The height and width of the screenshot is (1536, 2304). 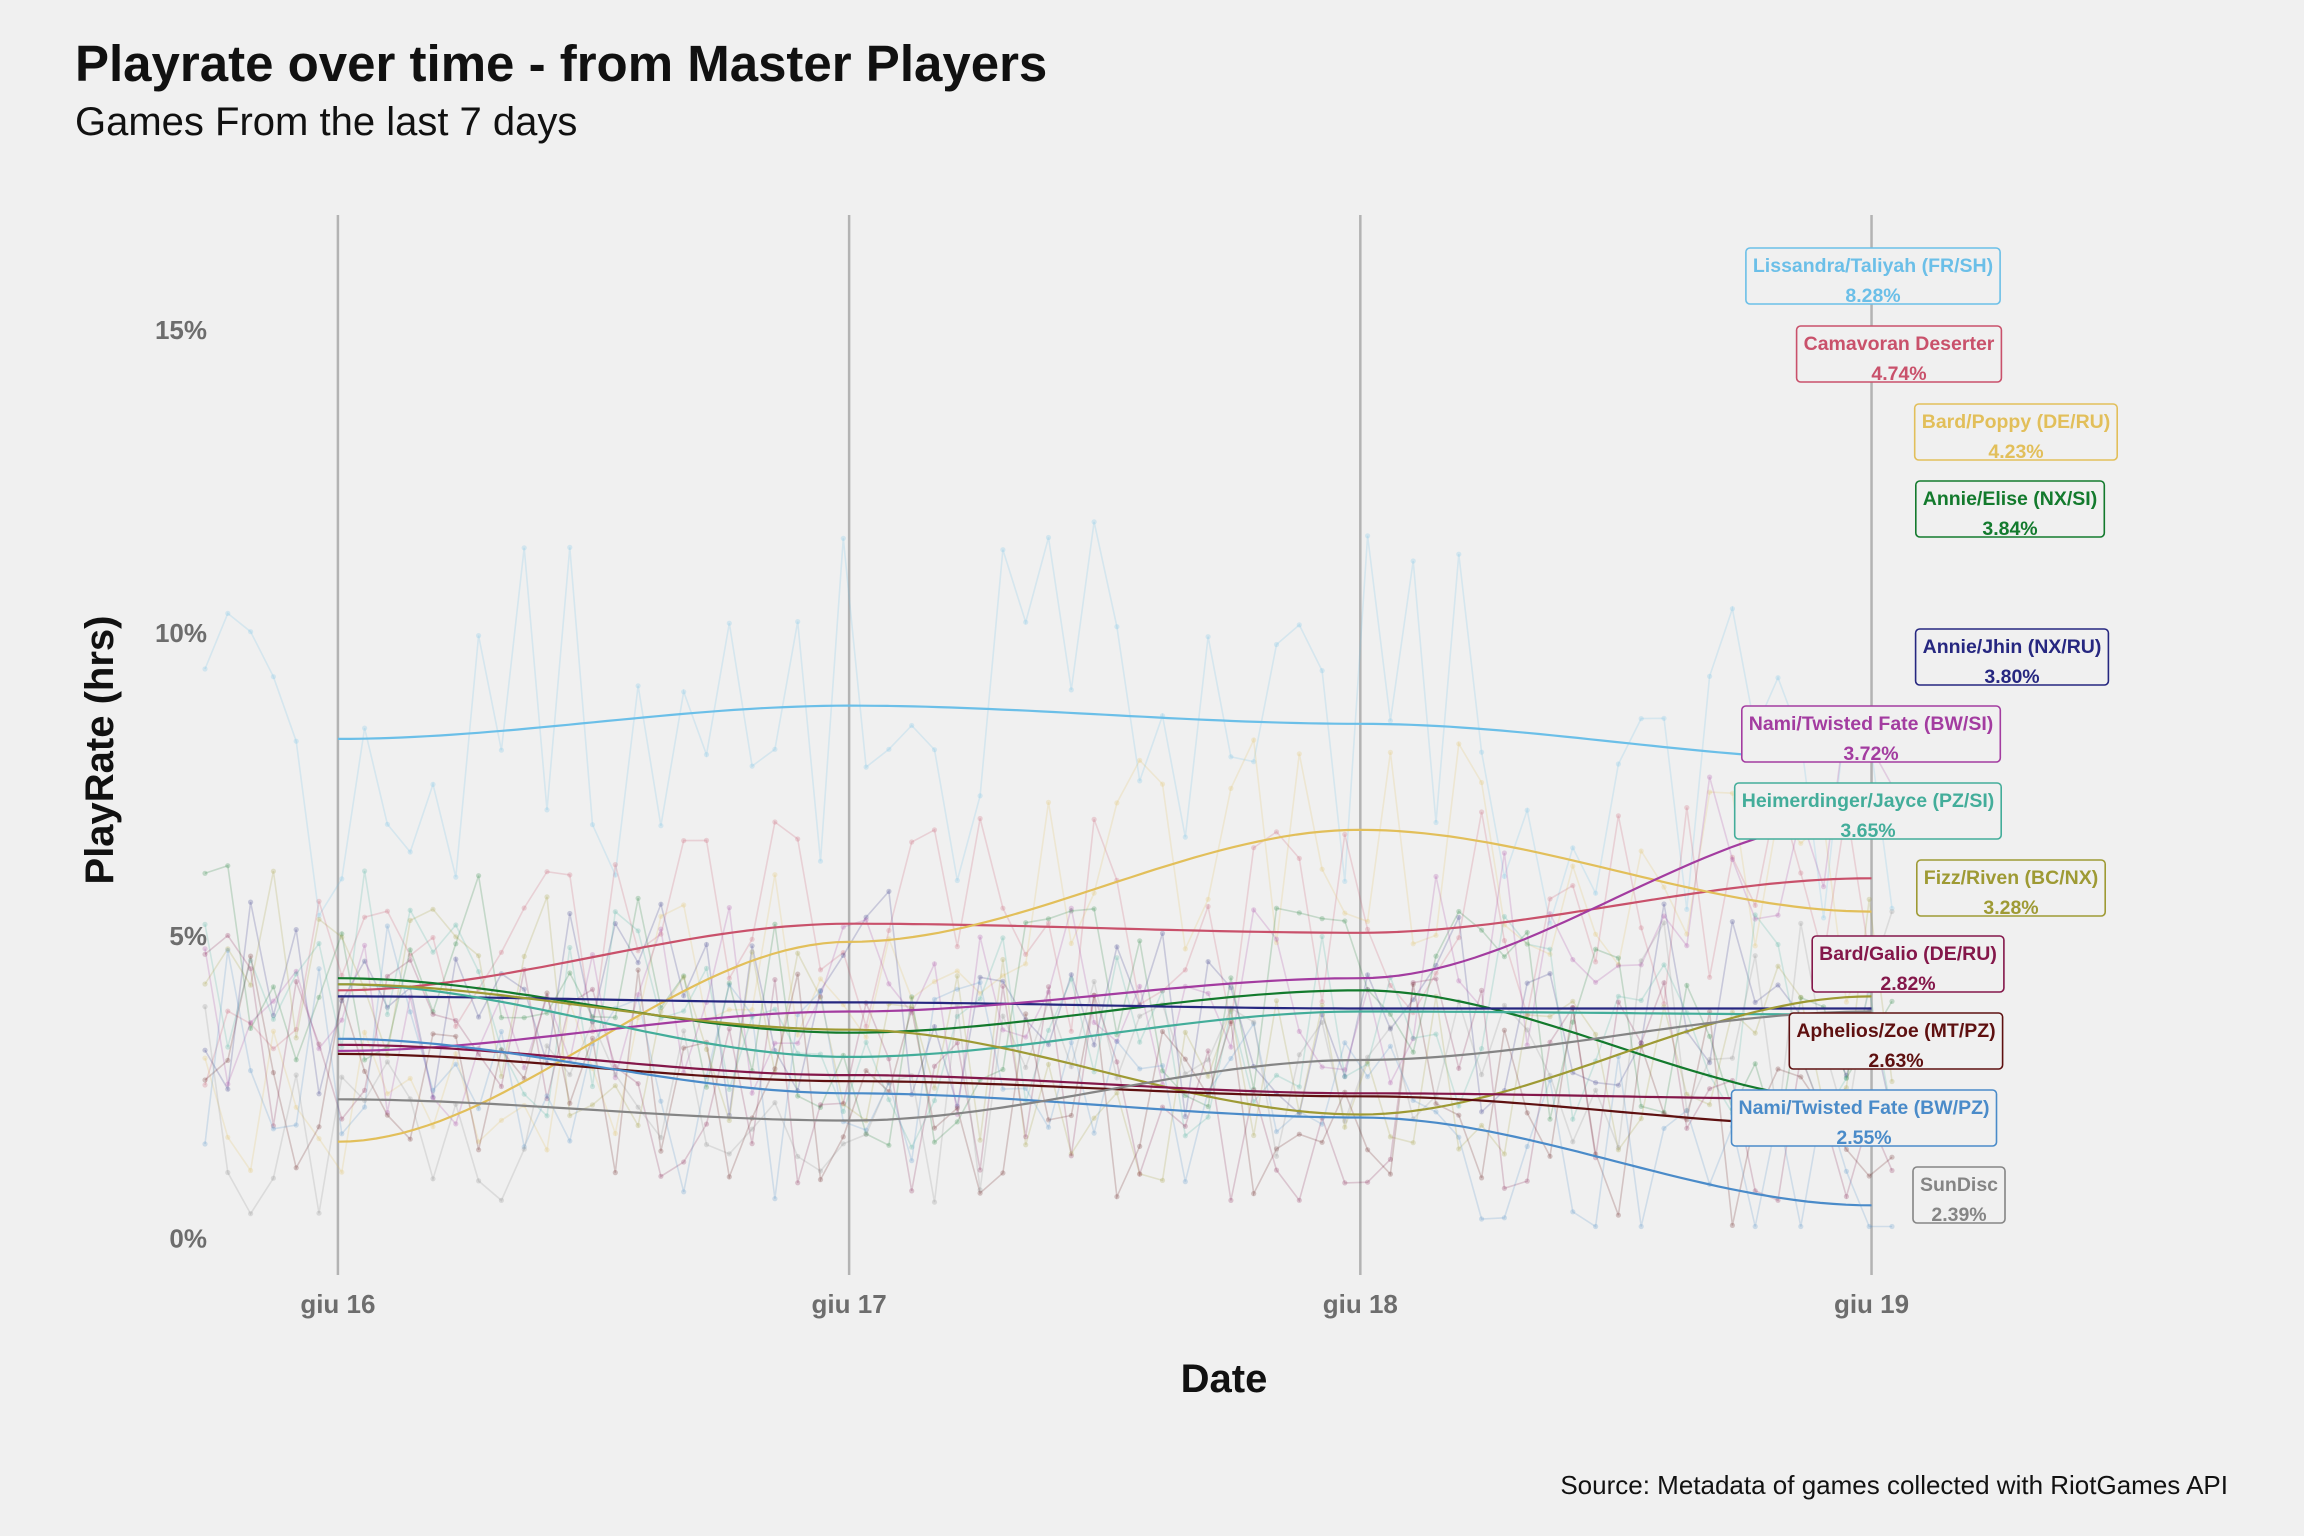 I want to click on raw-series-line, so click(x=1048, y=1068).